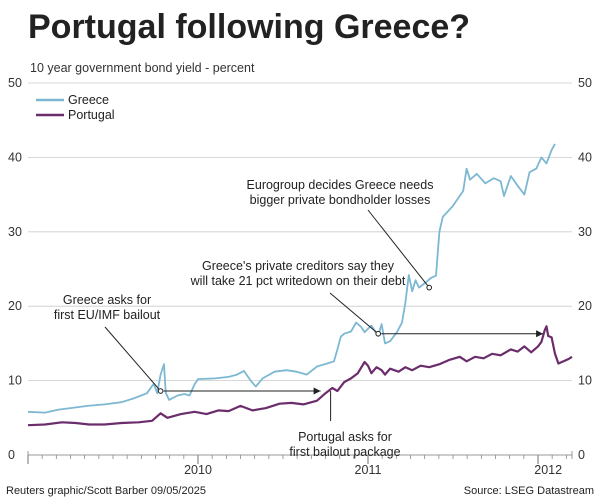 Image resolution: width=600 pixels, height=500 pixels. What do you see at coordinates (340, 200) in the screenshot?
I see `annotation-eurogroup-line-2: bigger private bondholder losses` at bounding box center [340, 200].